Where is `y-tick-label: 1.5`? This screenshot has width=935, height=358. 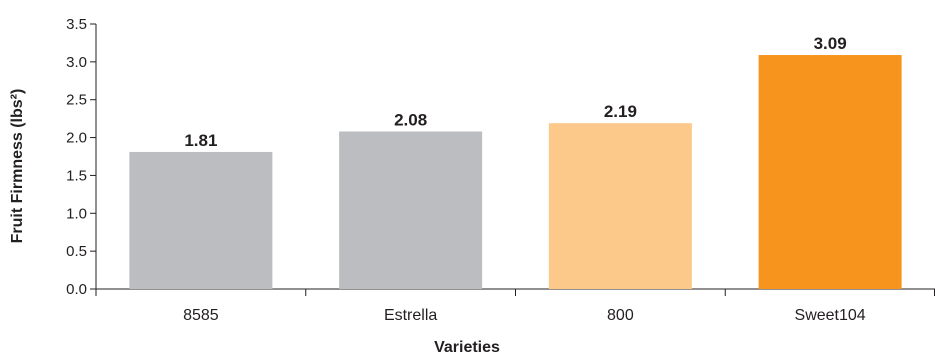
y-tick-label: 1.5 is located at coordinates (76, 175).